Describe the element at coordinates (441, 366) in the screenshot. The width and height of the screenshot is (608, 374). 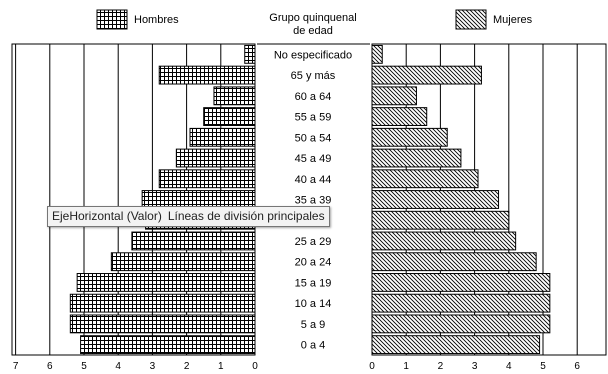
I see `x-tick-label-right: 2` at that location.